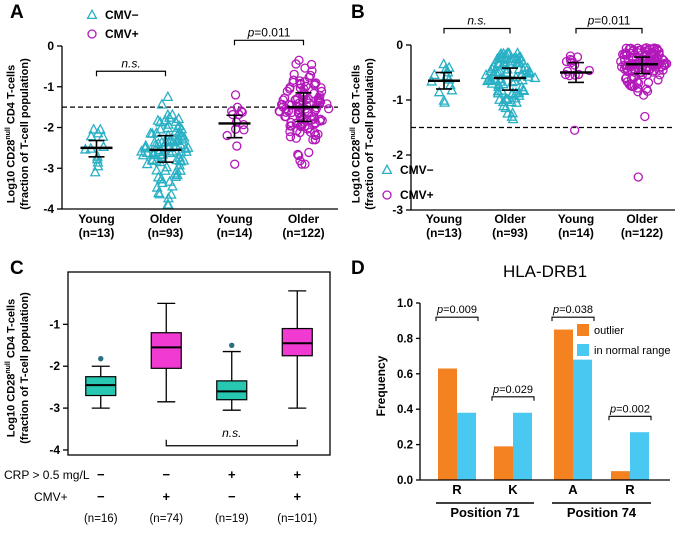 This screenshot has width=679, height=548. Describe the element at coordinates (620, 475) in the screenshot. I see `bar-outlier` at that location.